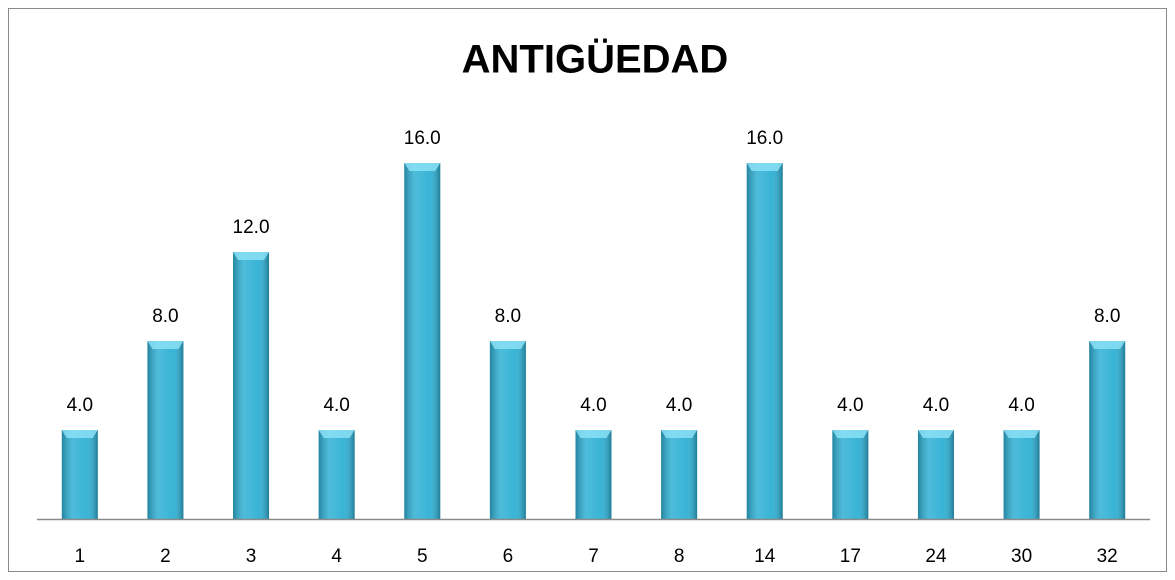  Describe the element at coordinates (80, 556) in the screenshot. I see `x-tick-label: 1` at that location.